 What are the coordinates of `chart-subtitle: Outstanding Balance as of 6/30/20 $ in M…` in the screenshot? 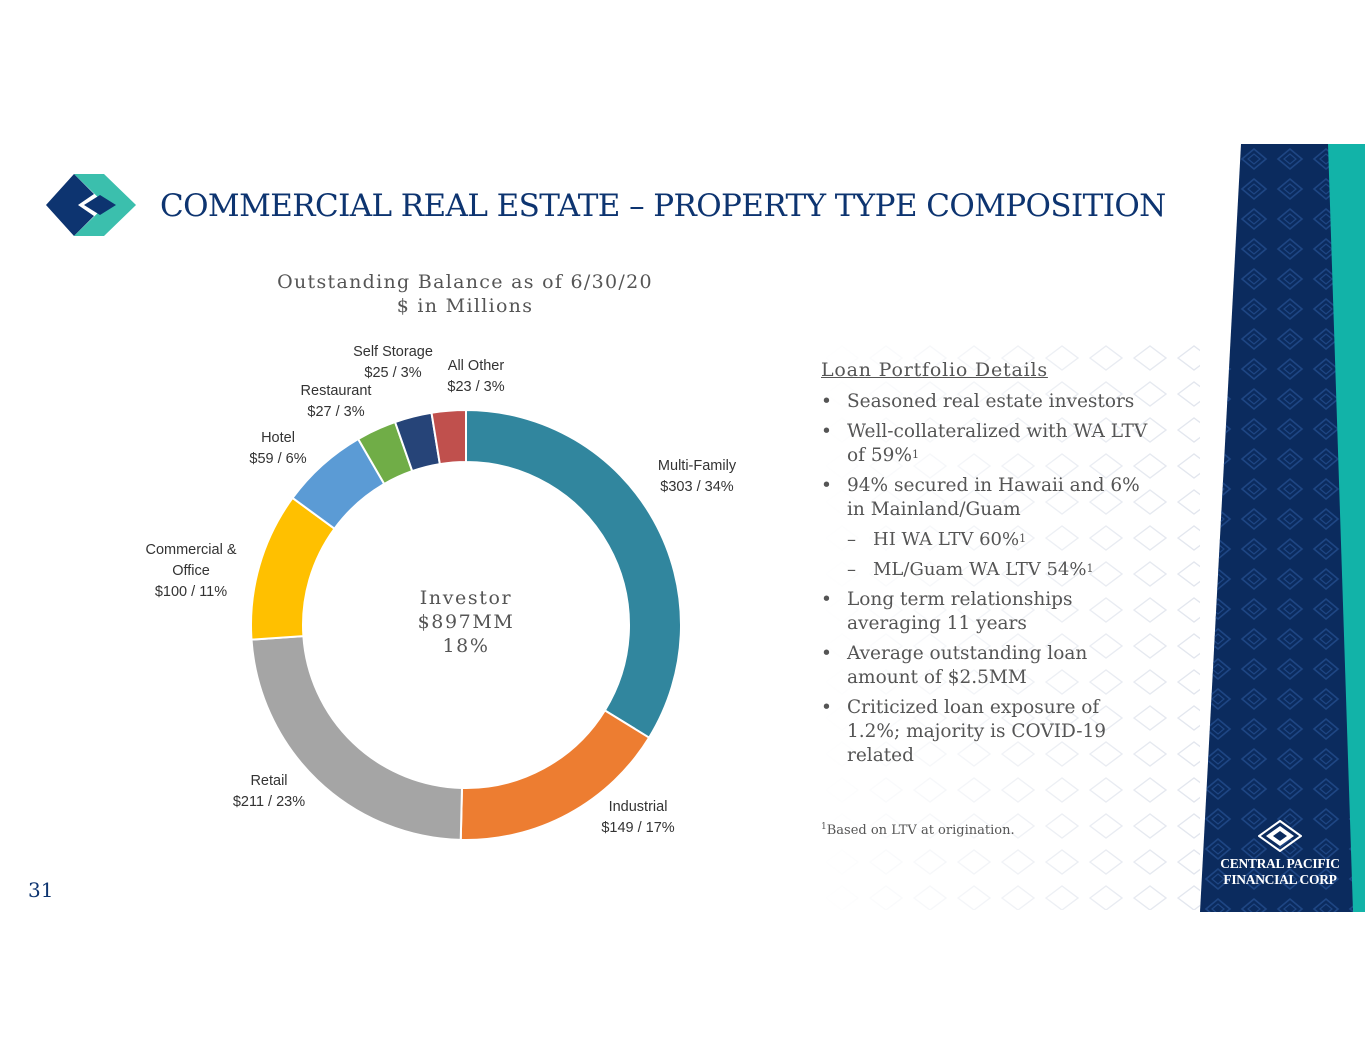 It's located at (465, 294).